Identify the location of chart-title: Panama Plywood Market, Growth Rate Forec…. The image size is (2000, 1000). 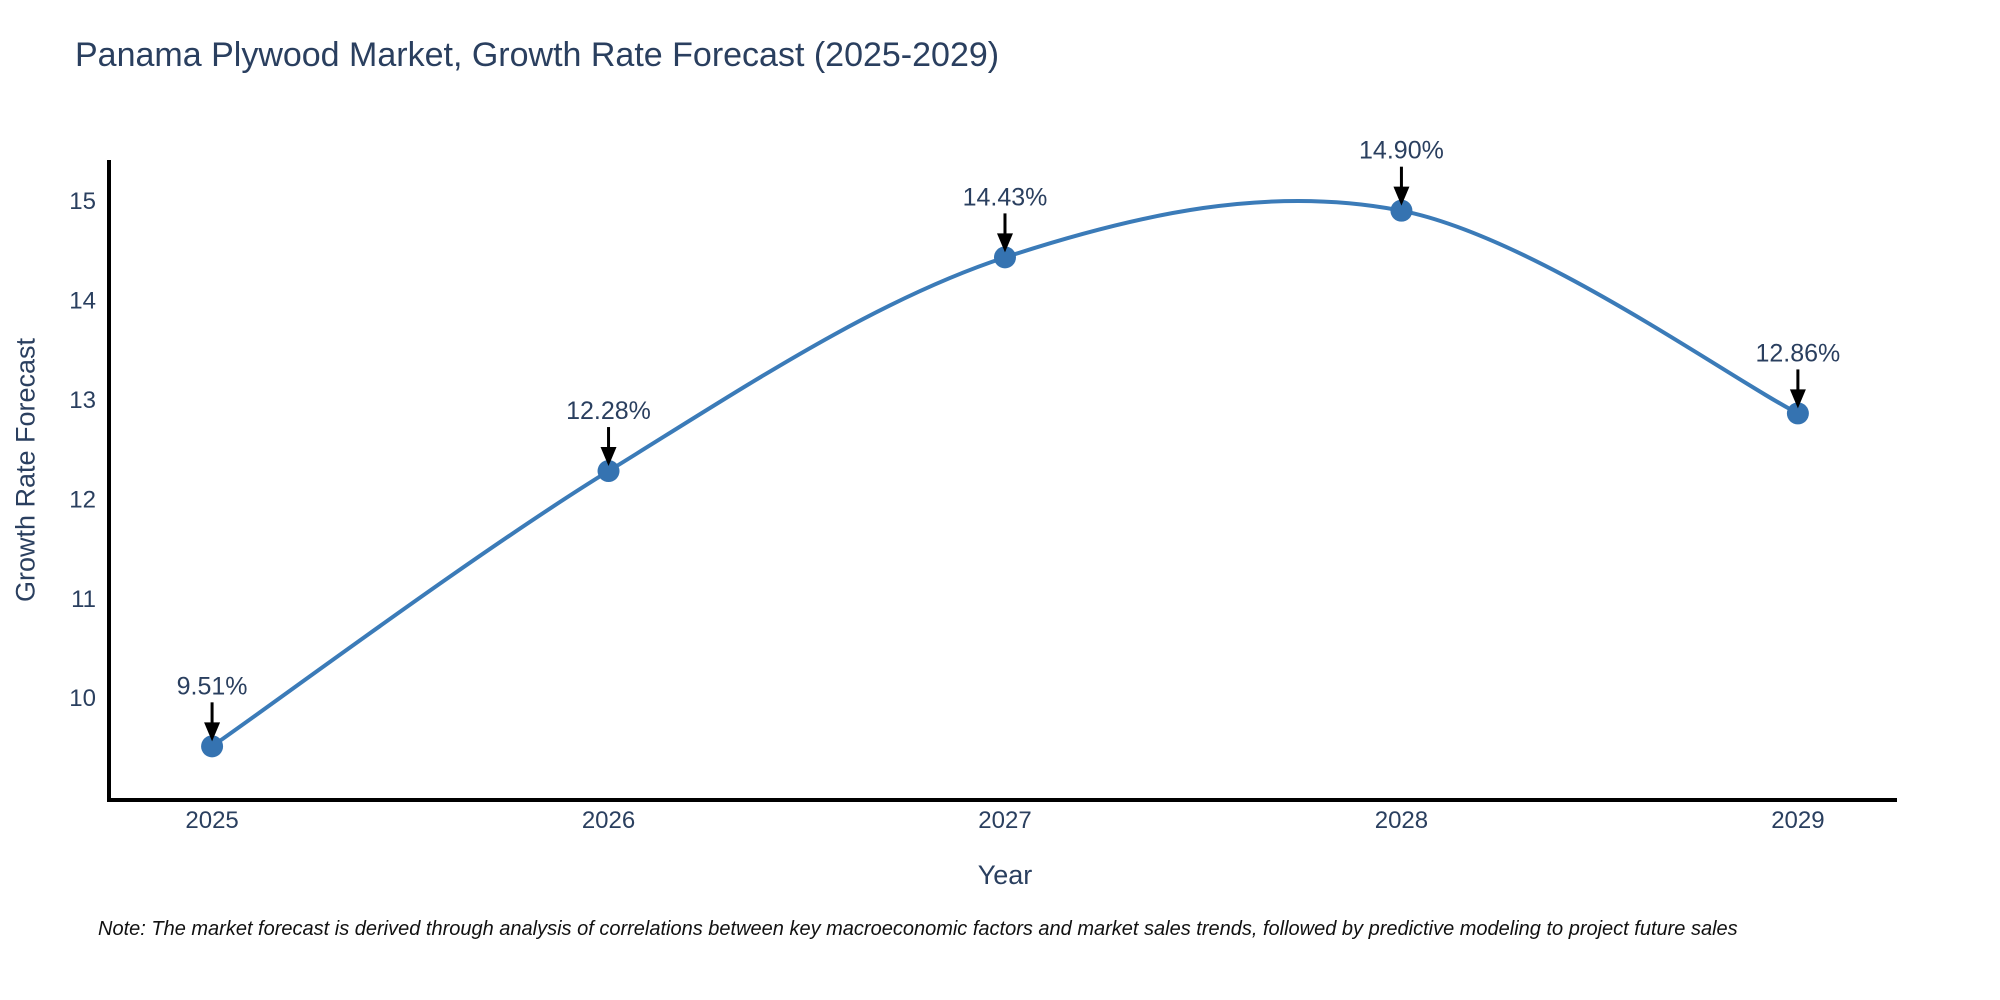
(537, 55).